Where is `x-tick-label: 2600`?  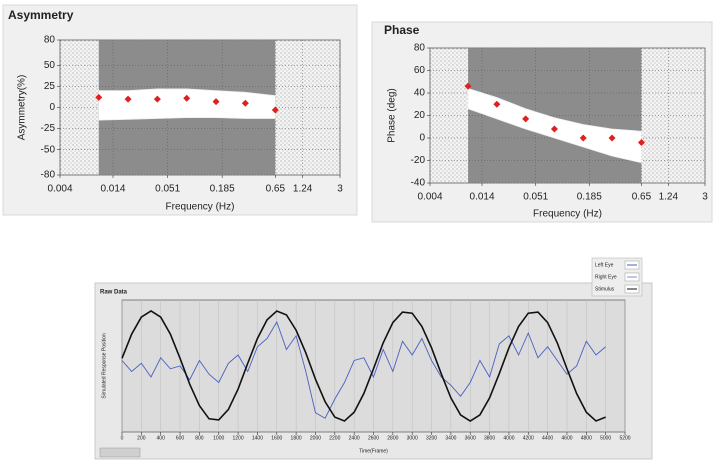
x-tick-label: 2600 is located at coordinates (373, 438).